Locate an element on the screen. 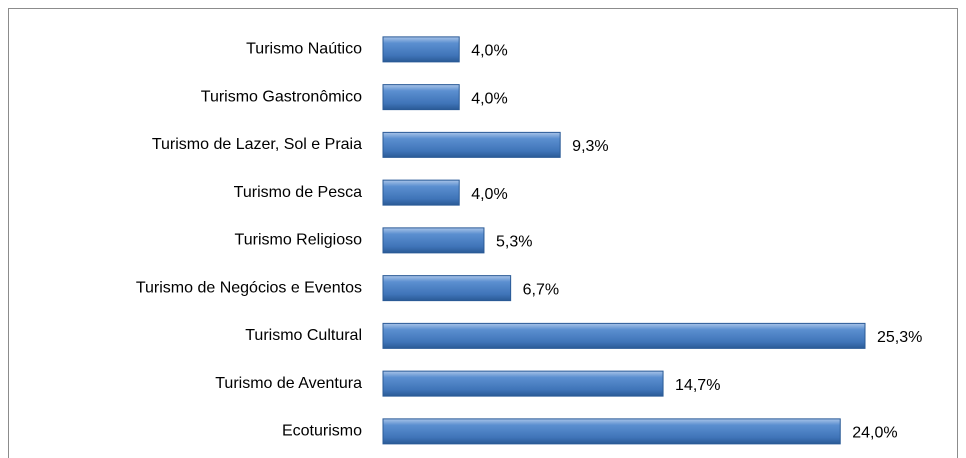 The image size is (966, 458). category-label: Turismo Cultural is located at coordinates (303, 335).